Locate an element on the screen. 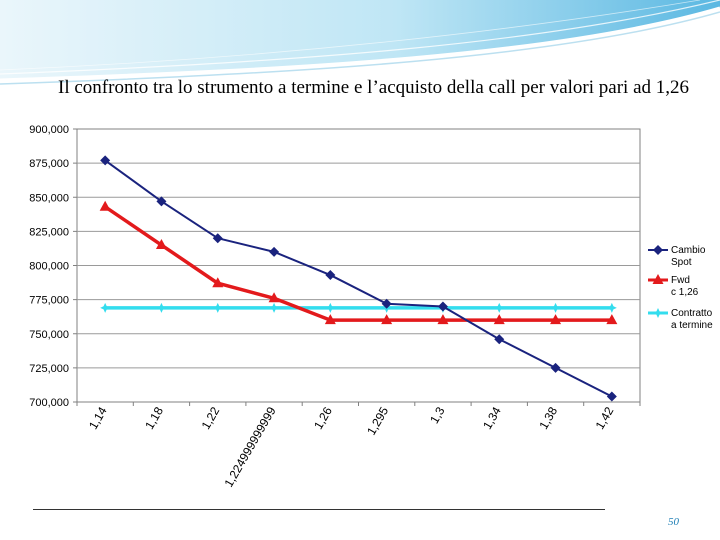 The height and width of the screenshot is (540, 720). x-tick-label: 1,18 is located at coordinates (154, 418).